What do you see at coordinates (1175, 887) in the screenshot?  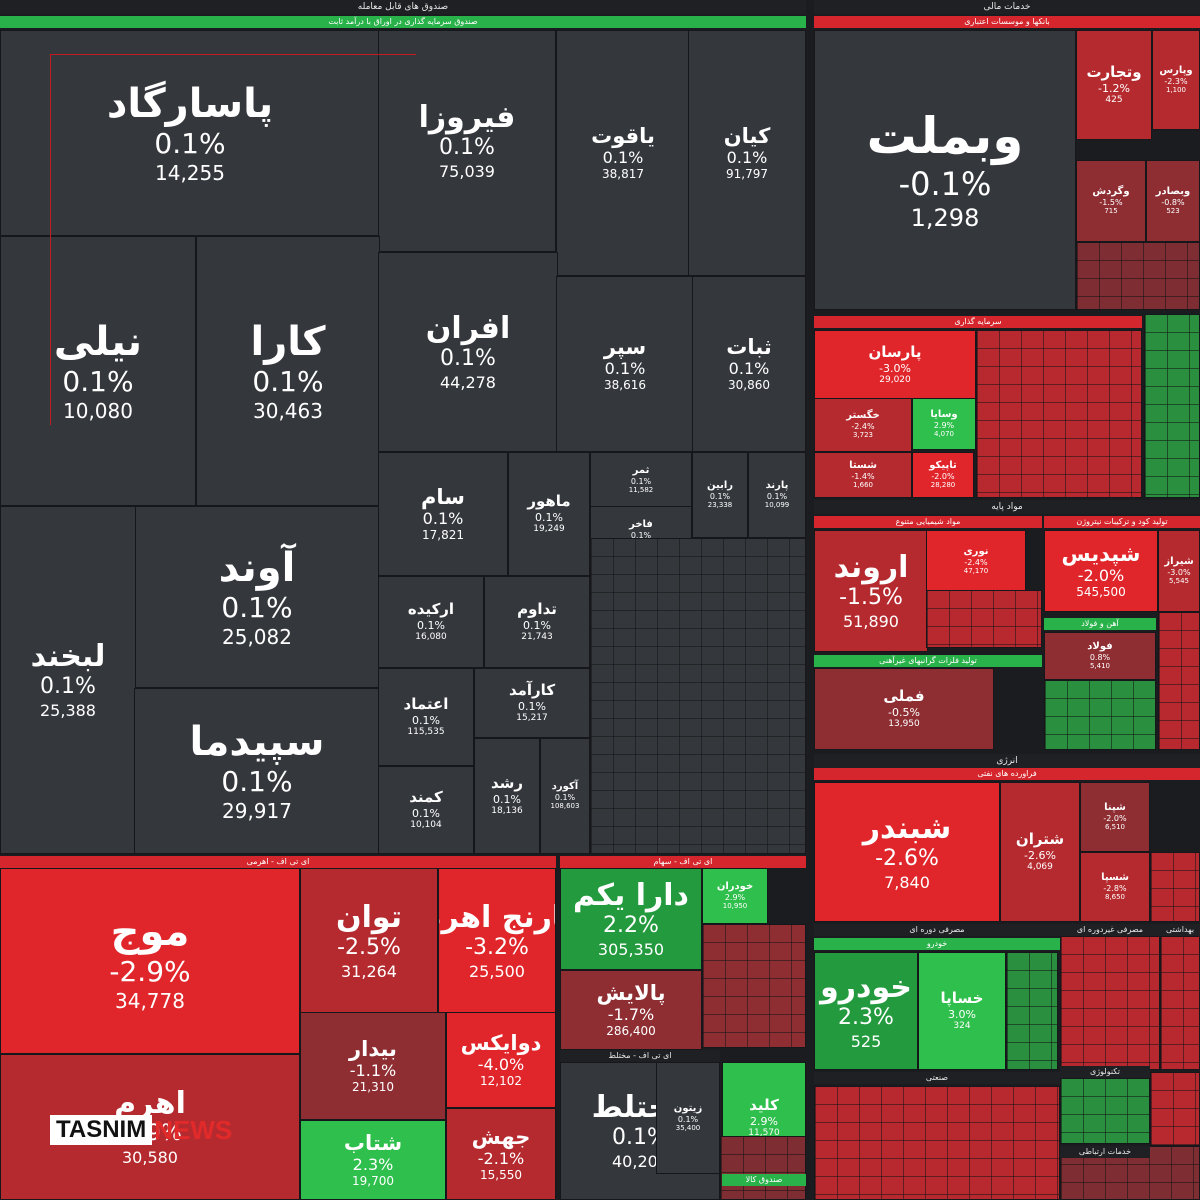 I see `oil-small-tiles-grid` at bounding box center [1175, 887].